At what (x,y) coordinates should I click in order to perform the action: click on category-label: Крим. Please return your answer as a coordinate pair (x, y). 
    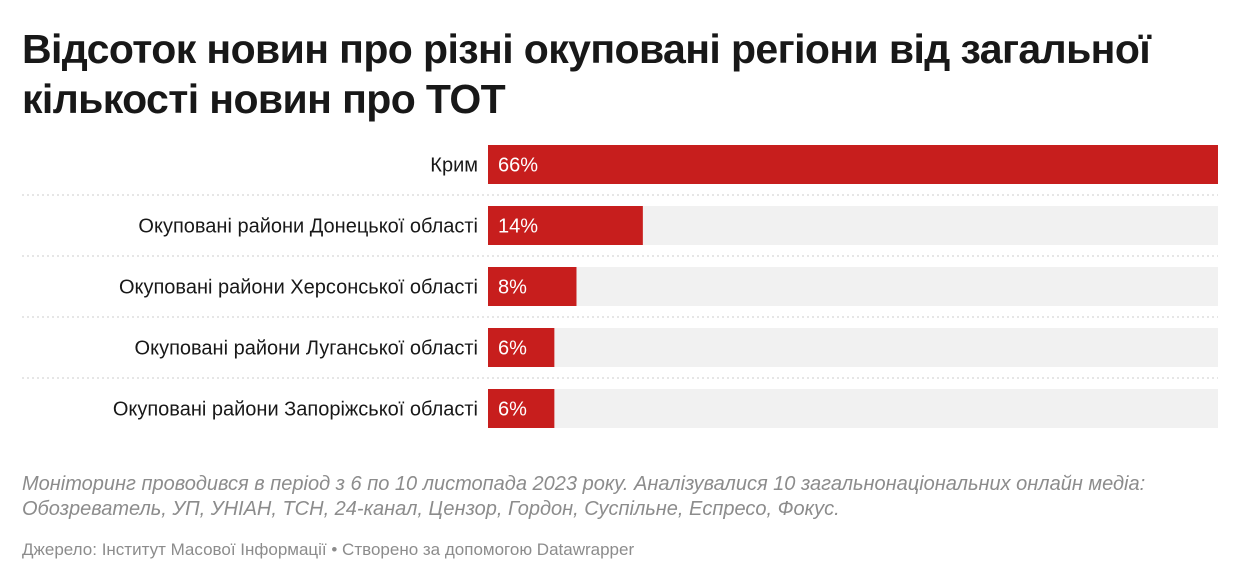
    Looking at the image, I should click on (454, 166).